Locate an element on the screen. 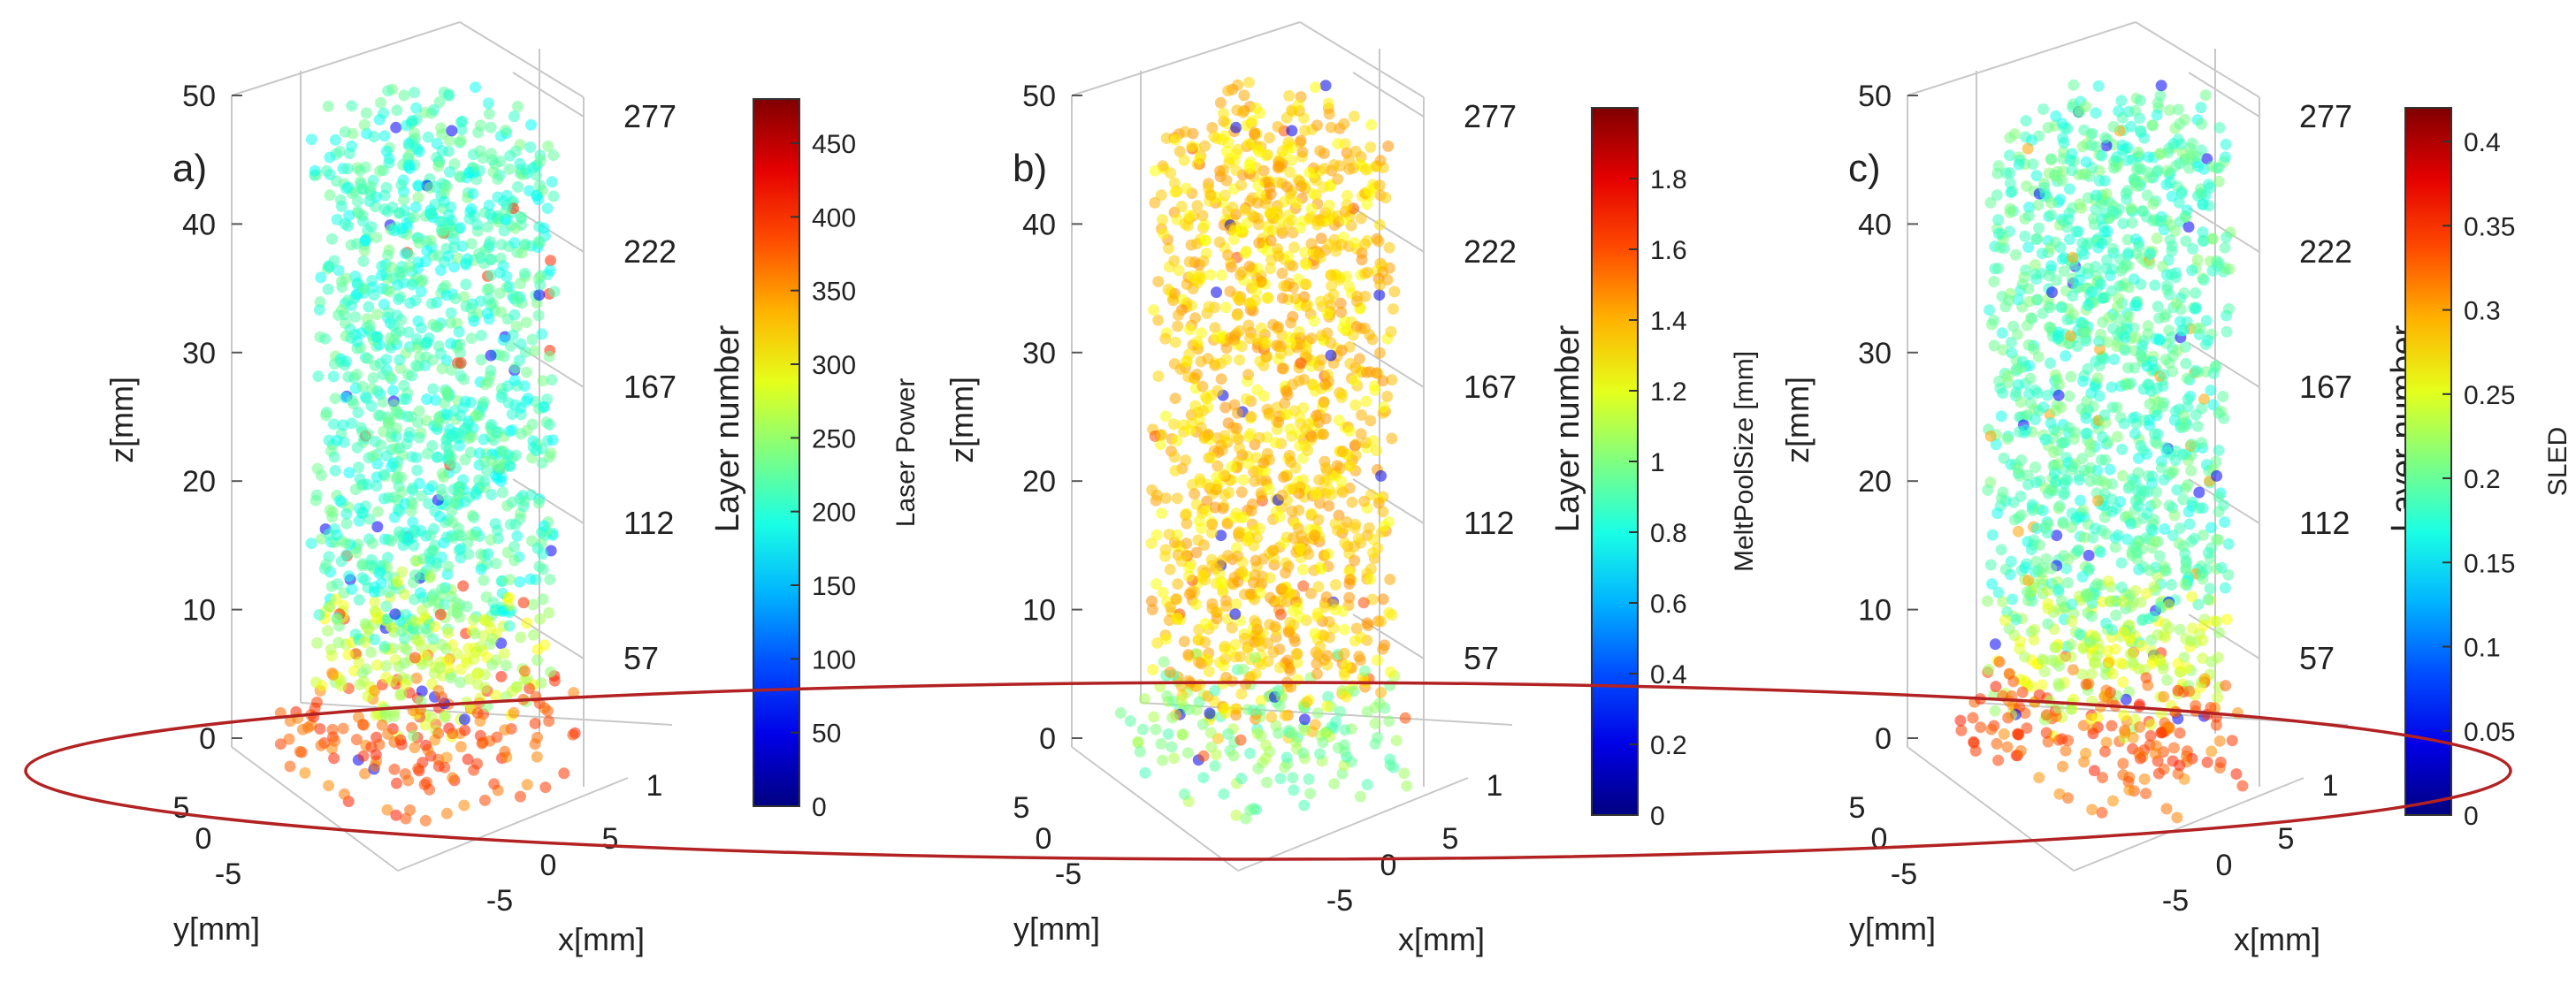 The image size is (2576, 983). layer-tick-label: 112 is located at coordinates (1489, 523).